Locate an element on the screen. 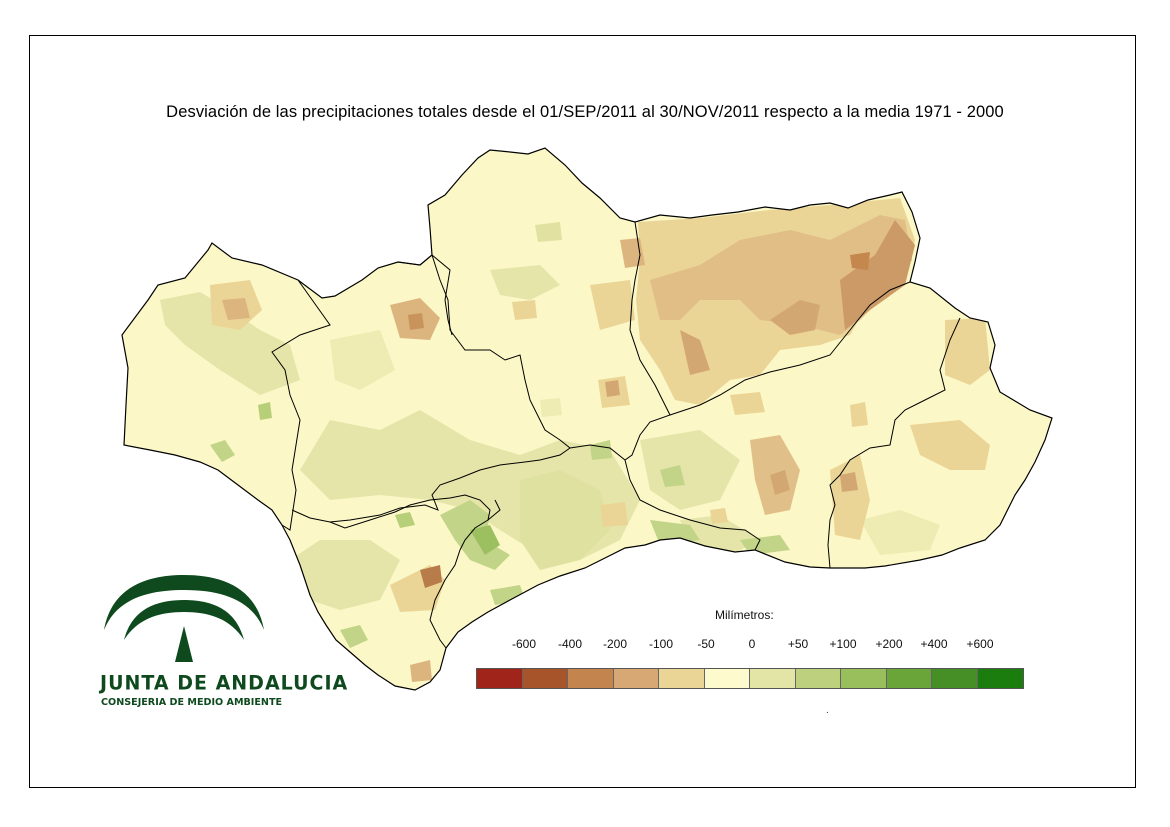  boundary-cordoba-jaen is located at coordinates (620, 341).